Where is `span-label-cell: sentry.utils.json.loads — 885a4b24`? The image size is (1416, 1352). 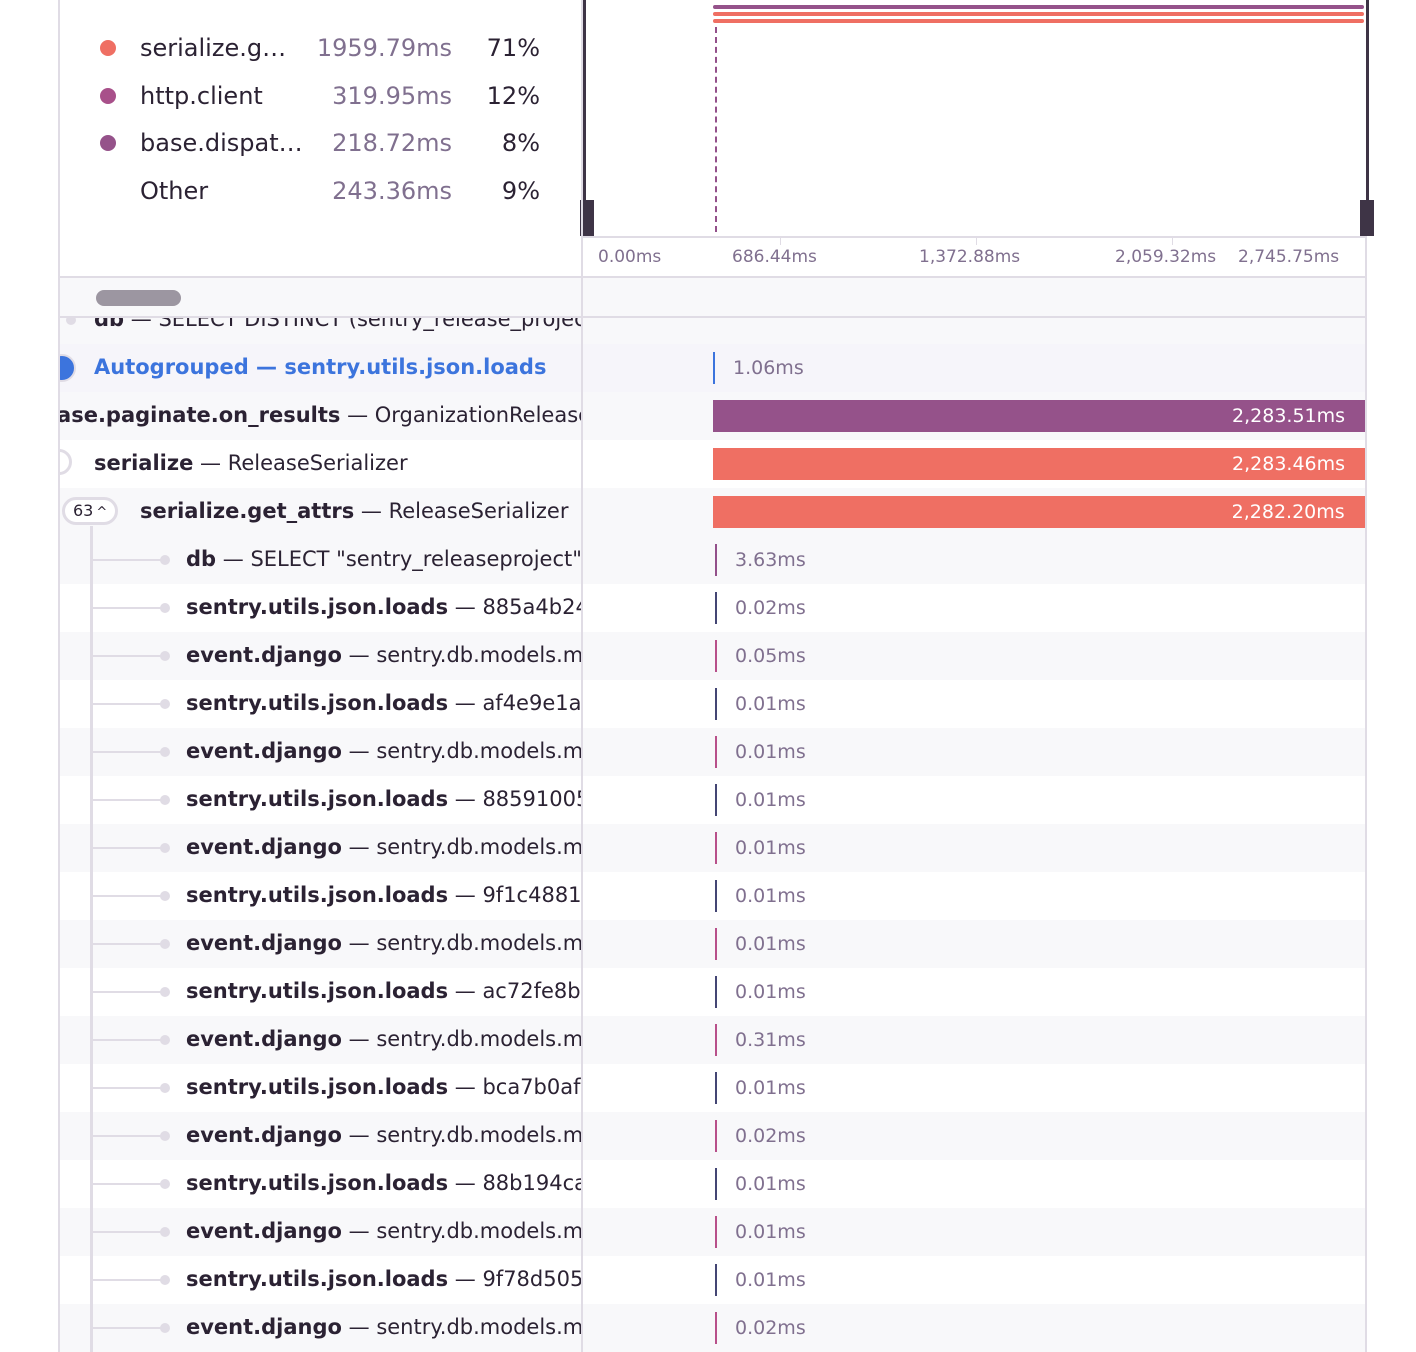 span-label-cell: sentry.utils.json.loads — 885a4b24 is located at coordinates (321, 608).